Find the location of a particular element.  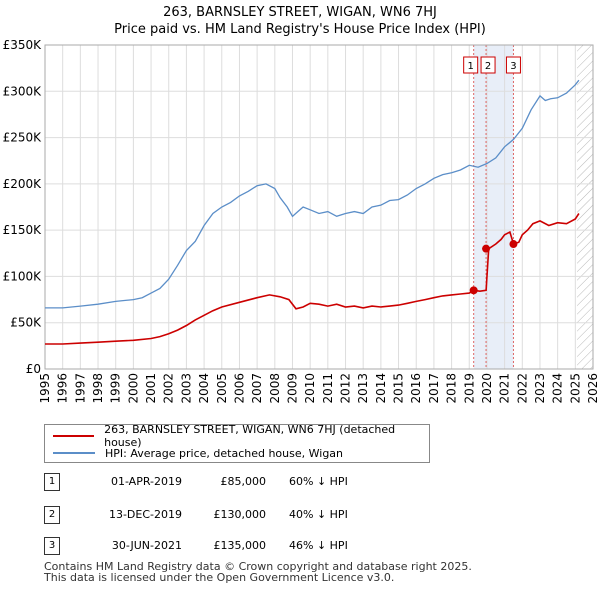

transaction-hpi-diff: 60% ↓ HPI is located at coordinates (318, 481).